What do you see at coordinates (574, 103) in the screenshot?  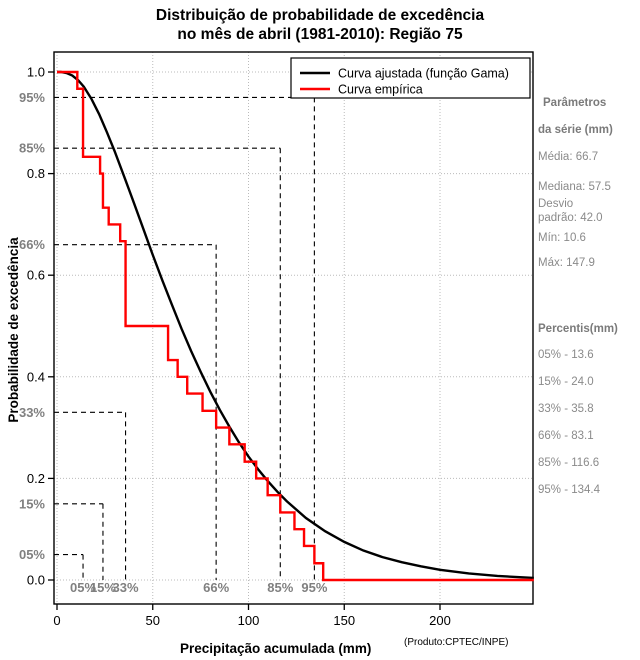 I see `params-heading-line1: Parâmetros` at bounding box center [574, 103].